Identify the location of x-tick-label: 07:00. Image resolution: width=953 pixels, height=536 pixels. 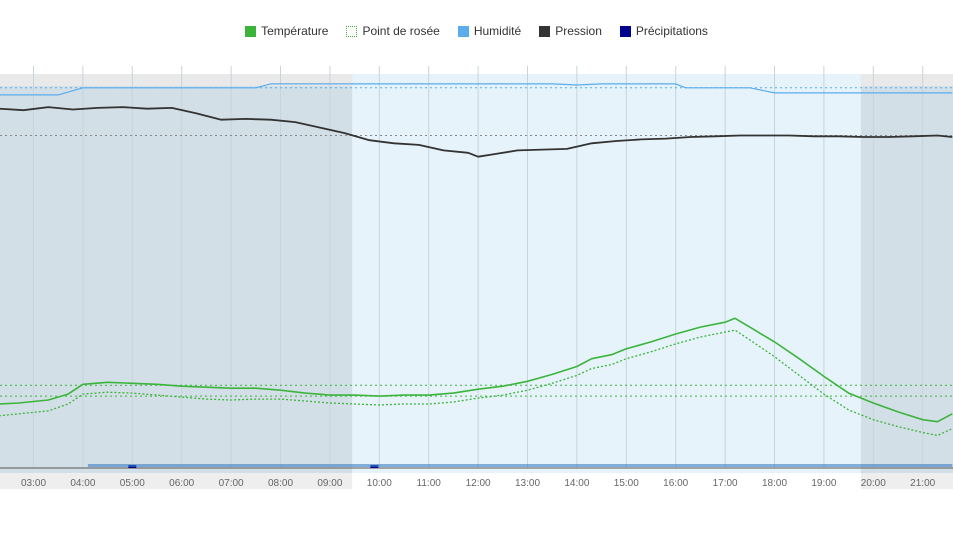
(231, 483).